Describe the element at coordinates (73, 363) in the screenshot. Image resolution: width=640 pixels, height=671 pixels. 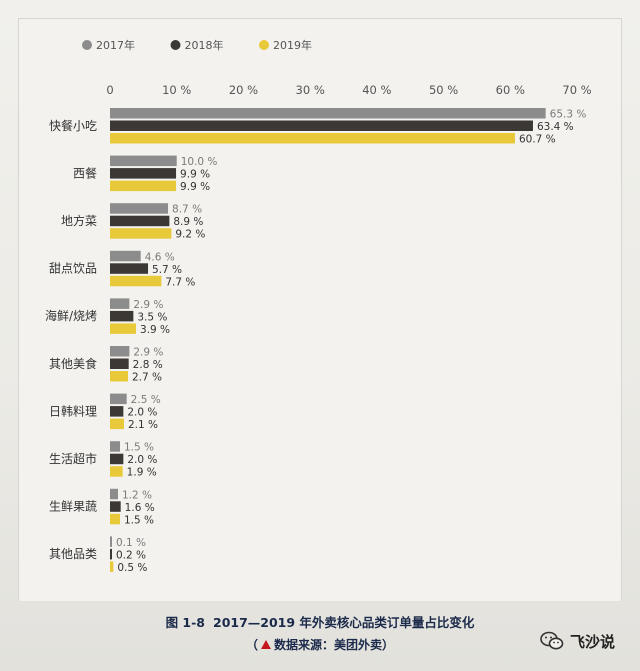
I see `category-label: 其他美食` at that location.